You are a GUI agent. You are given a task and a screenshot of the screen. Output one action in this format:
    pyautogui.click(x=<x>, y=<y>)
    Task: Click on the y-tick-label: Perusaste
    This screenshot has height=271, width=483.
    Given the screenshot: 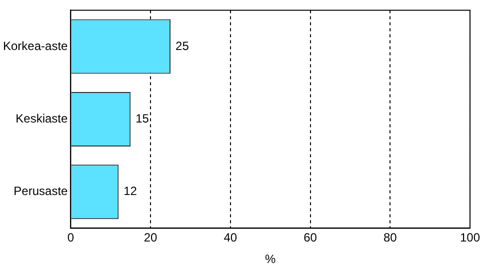 What is the action you would take?
    pyautogui.click(x=41, y=191)
    